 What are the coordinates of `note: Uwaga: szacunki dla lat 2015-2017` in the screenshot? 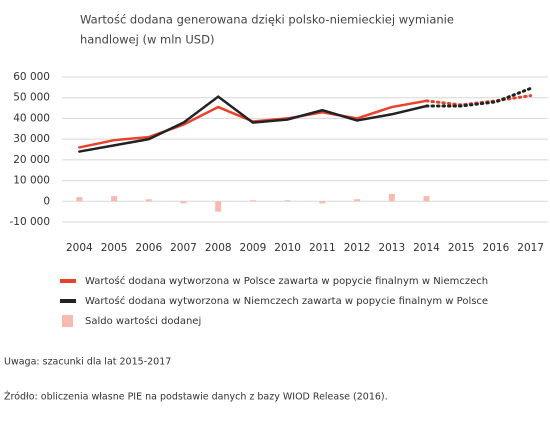 It's located at (87, 362).